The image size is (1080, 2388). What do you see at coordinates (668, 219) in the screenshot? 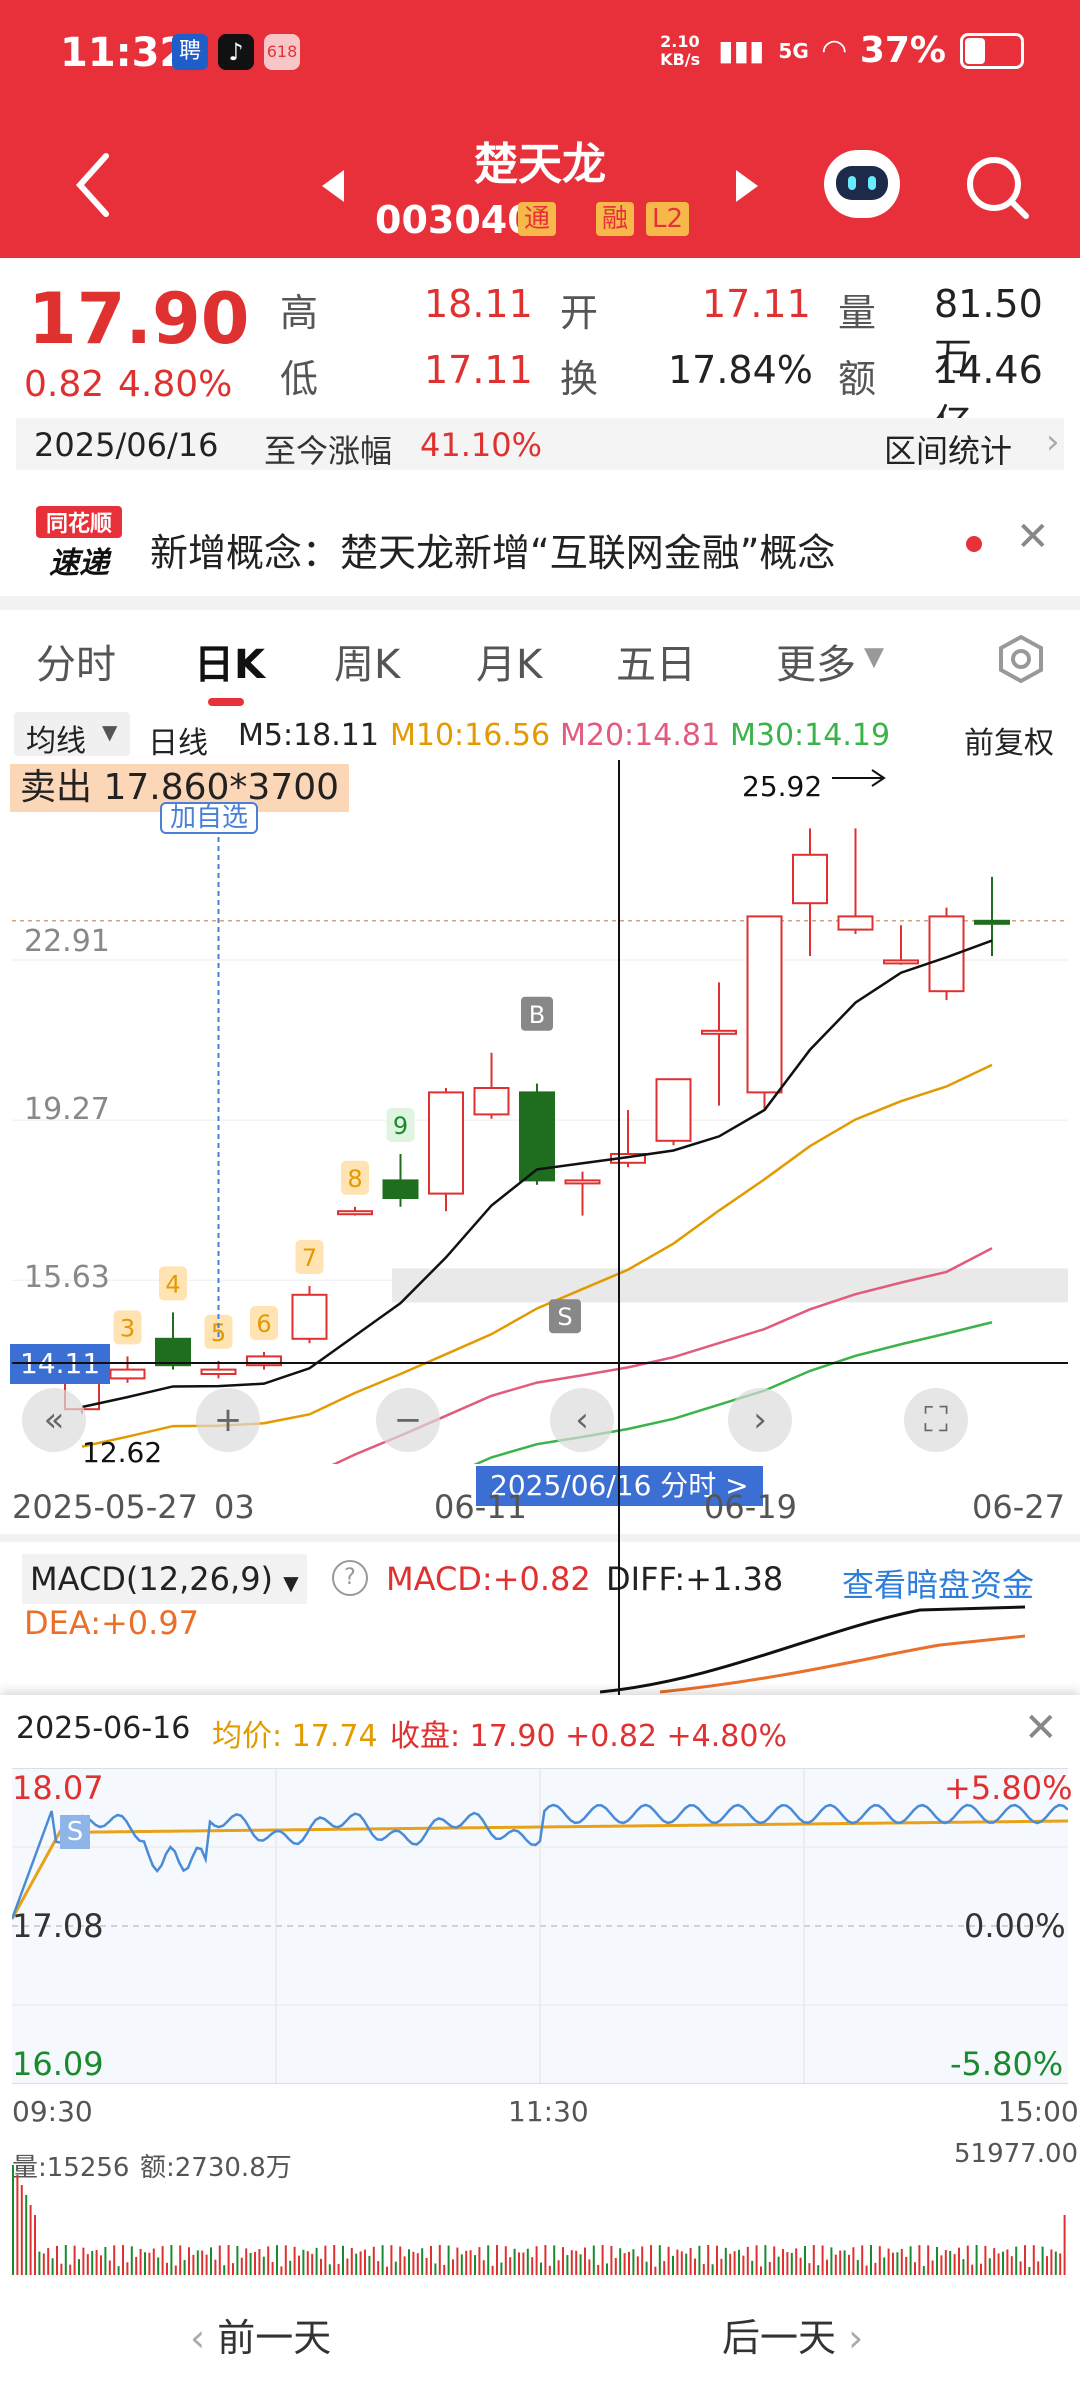
I see `tag-l2: L2` at bounding box center [668, 219].